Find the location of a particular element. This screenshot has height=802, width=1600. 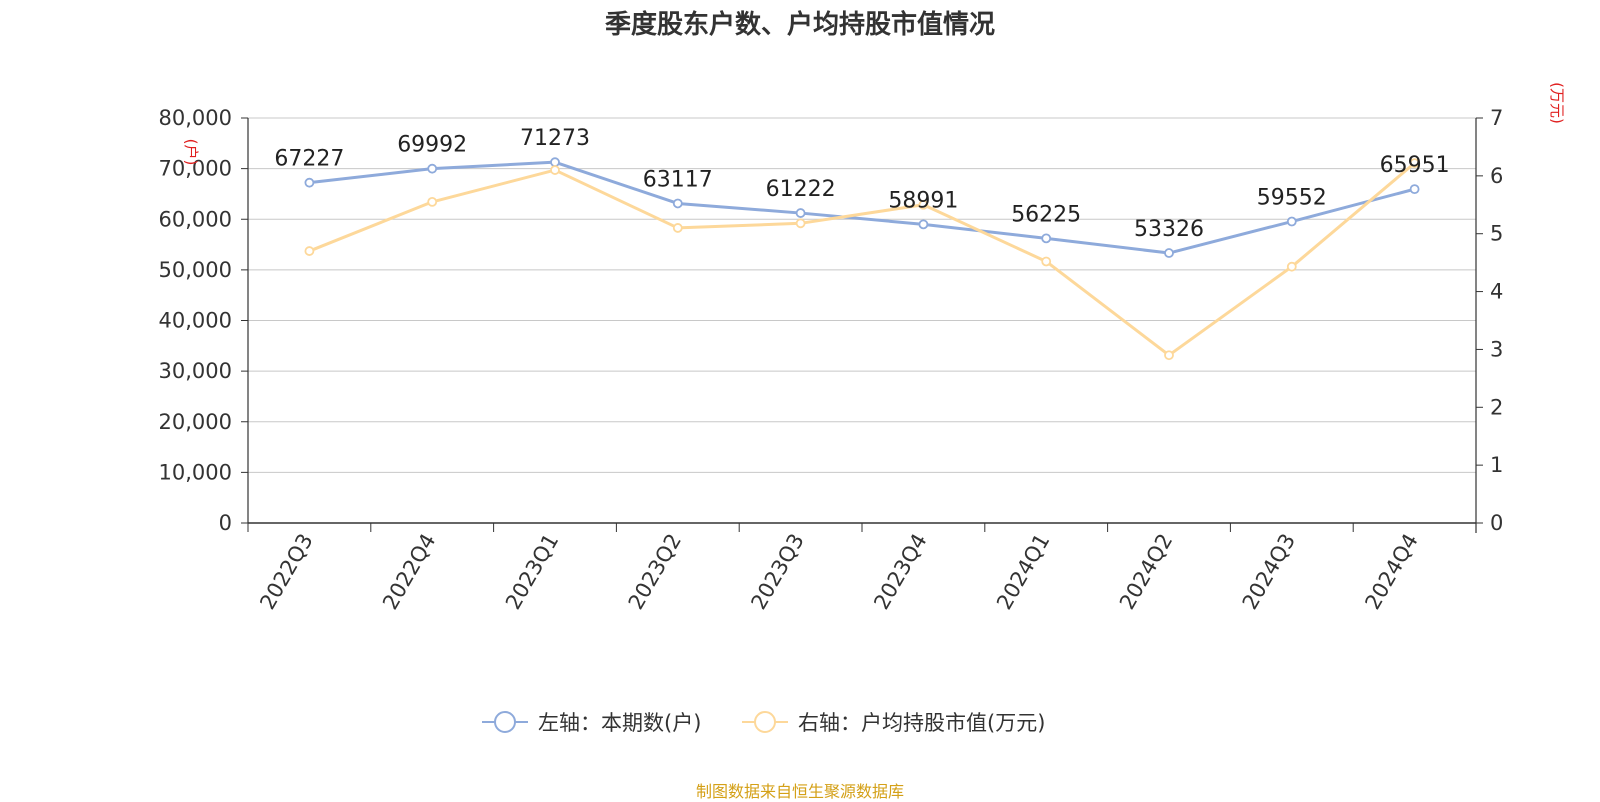

left-axis-unit-label: (户) is located at coordinates (191, 152).